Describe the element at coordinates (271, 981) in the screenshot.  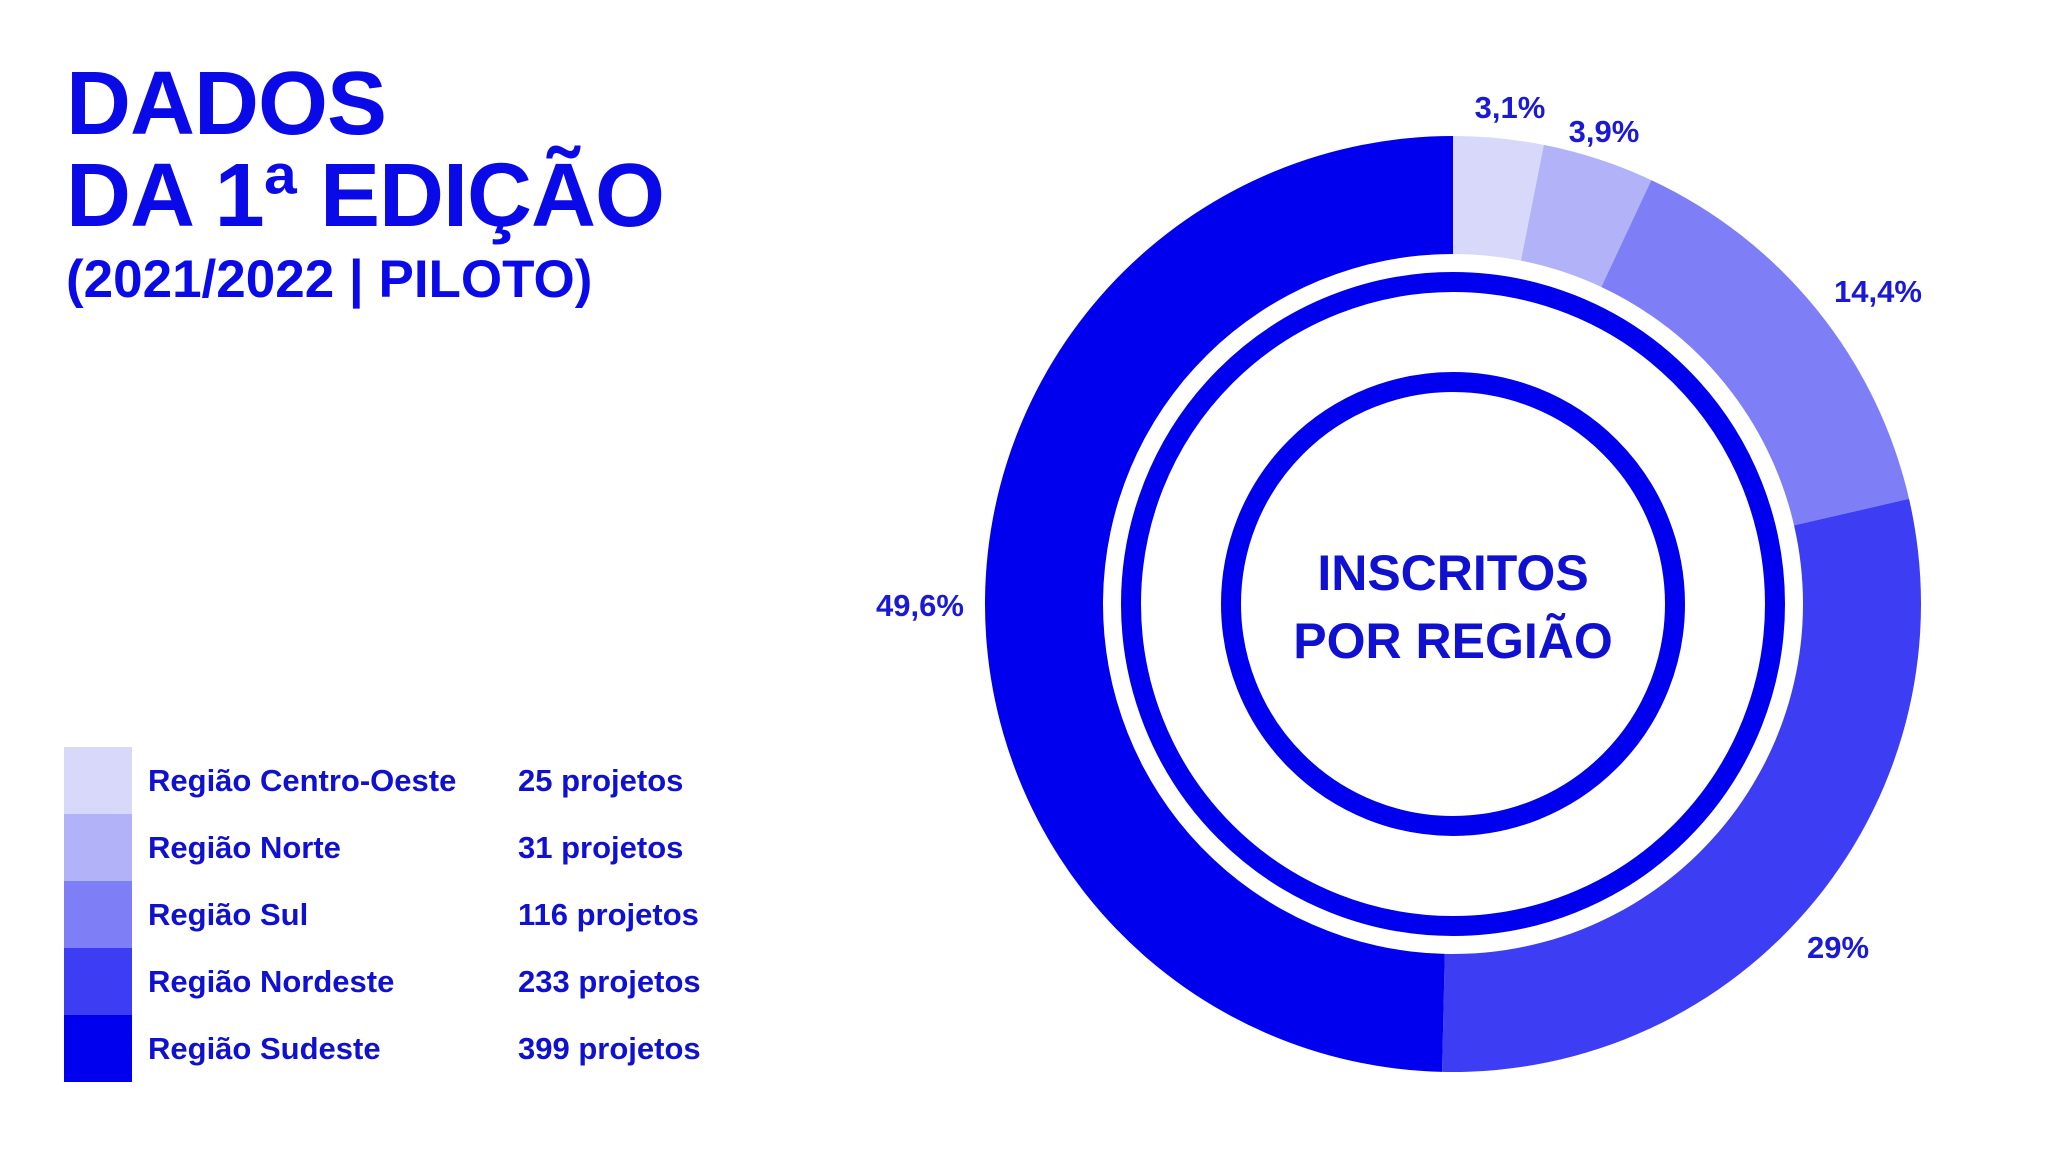
I see `legend-label: Região Nordeste` at that location.